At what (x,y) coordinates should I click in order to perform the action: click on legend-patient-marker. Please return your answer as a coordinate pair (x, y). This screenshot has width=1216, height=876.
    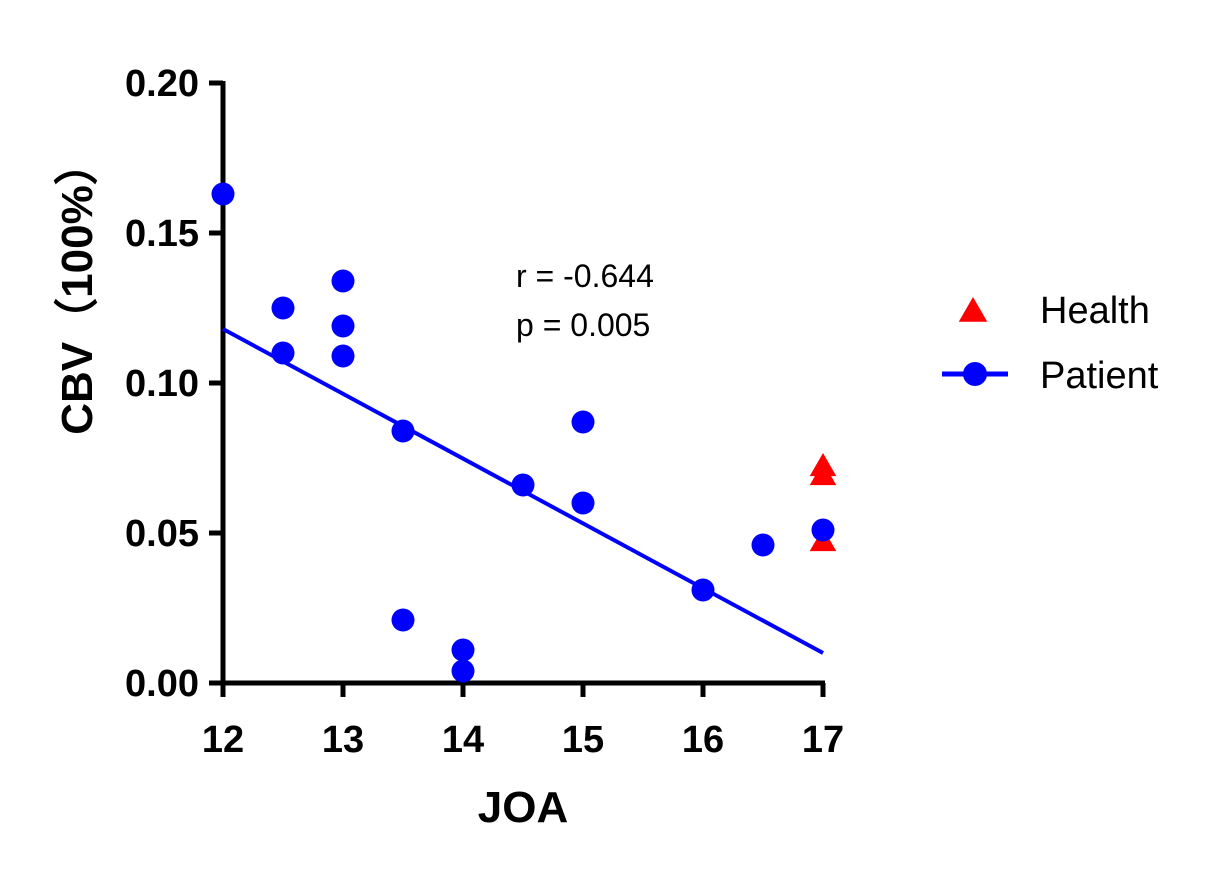
    Looking at the image, I should click on (975, 374).